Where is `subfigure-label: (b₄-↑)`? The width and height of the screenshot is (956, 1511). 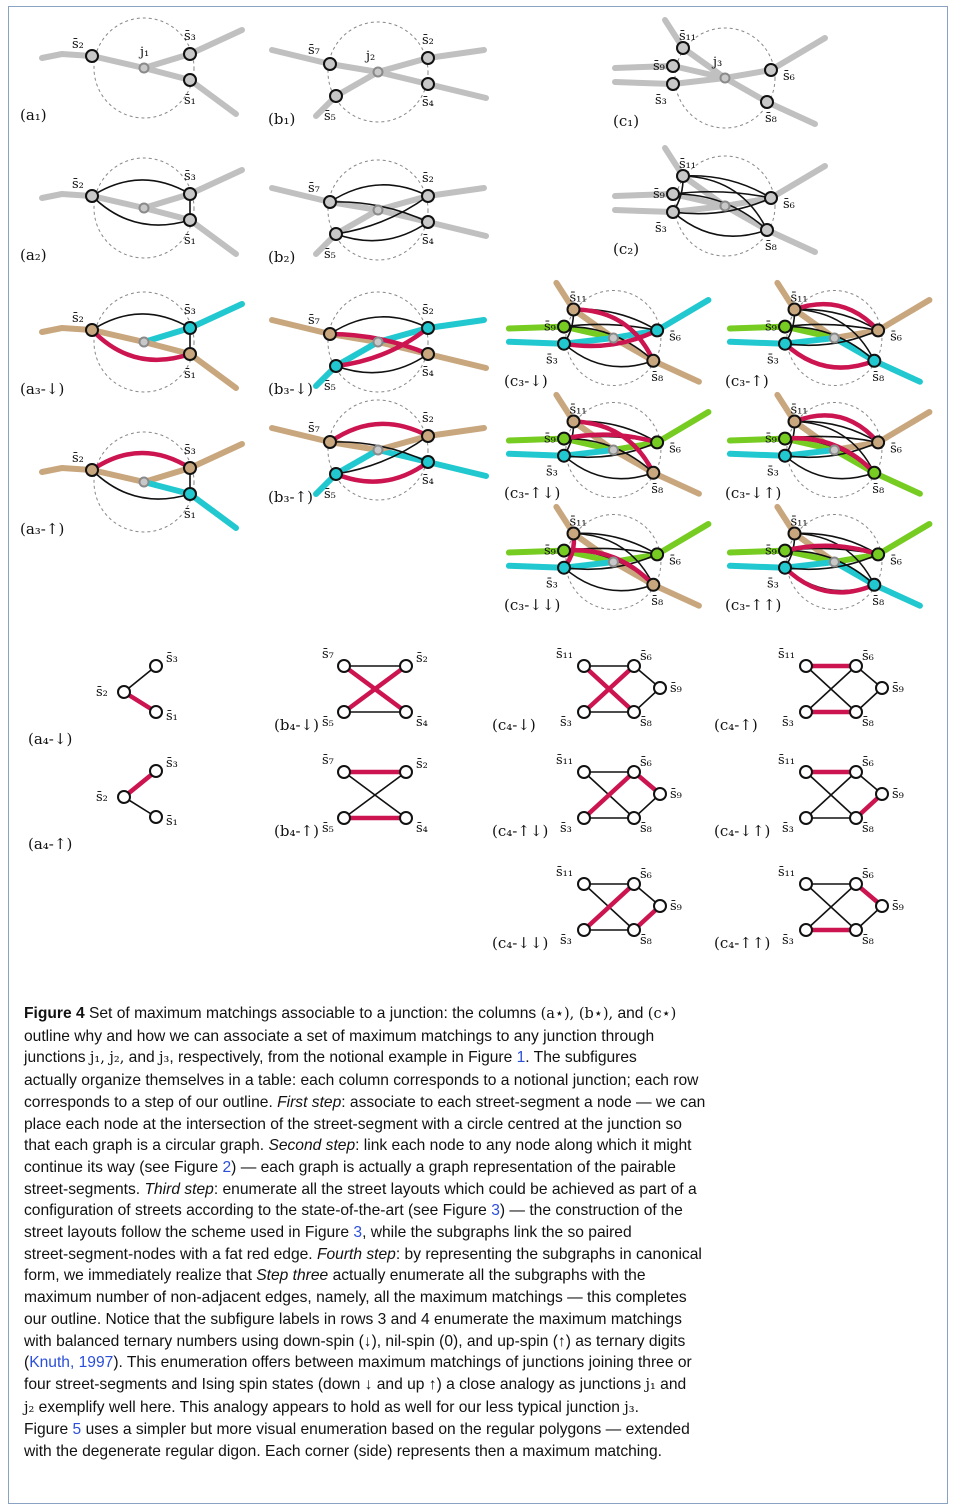
subfigure-label: (b₄-↑) is located at coordinates (296, 831).